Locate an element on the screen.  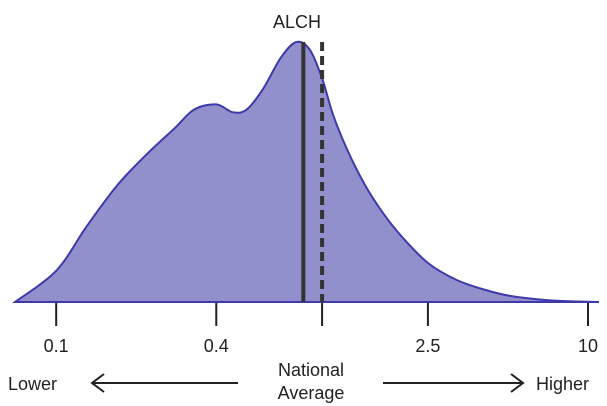
higher-label: Higher is located at coordinates (562, 384).